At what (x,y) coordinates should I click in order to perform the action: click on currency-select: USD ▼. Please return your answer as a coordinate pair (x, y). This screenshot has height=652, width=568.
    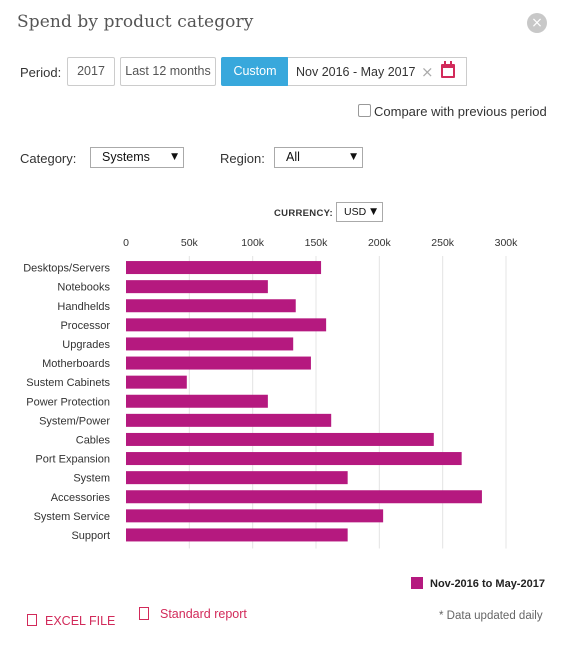
    Looking at the image, I should click on (359, 212).